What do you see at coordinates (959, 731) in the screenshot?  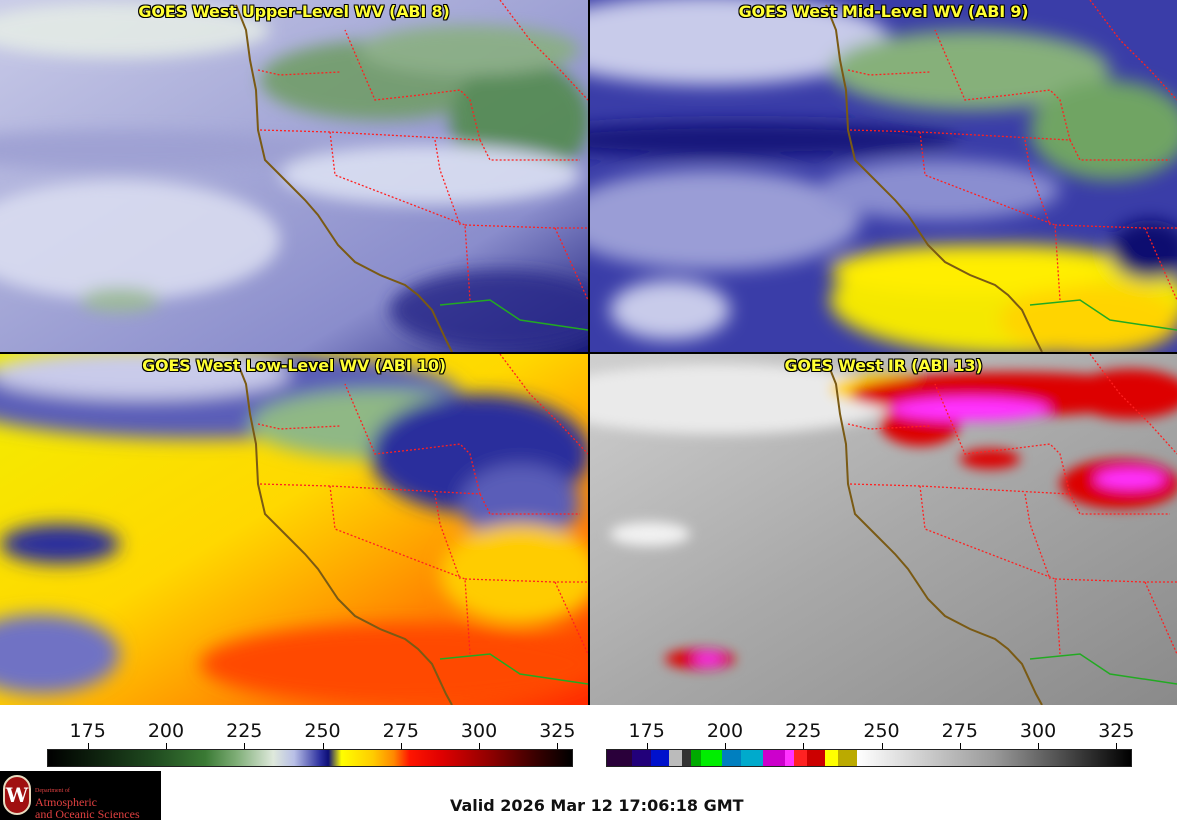 I see `colorbar-ir-tick-label: 275` at bounding box center [959, 731].